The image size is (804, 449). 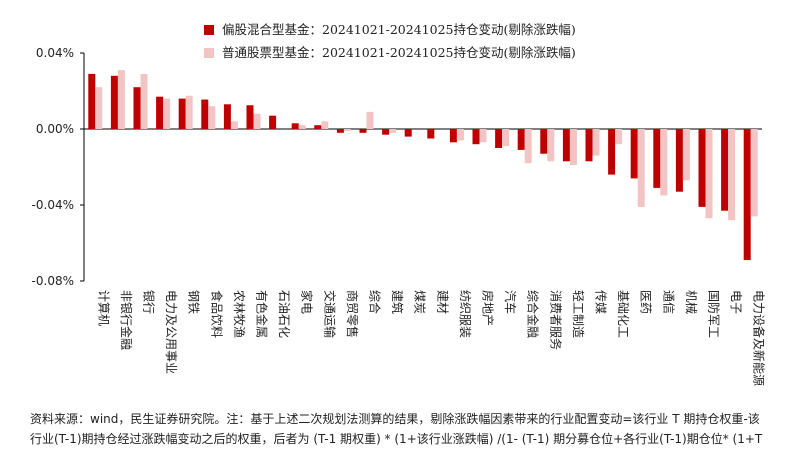 What do you see at coordinates (149, 302) in the screenshot?
I see `x-tick-label: 银行` at bounding box center [149, 302].